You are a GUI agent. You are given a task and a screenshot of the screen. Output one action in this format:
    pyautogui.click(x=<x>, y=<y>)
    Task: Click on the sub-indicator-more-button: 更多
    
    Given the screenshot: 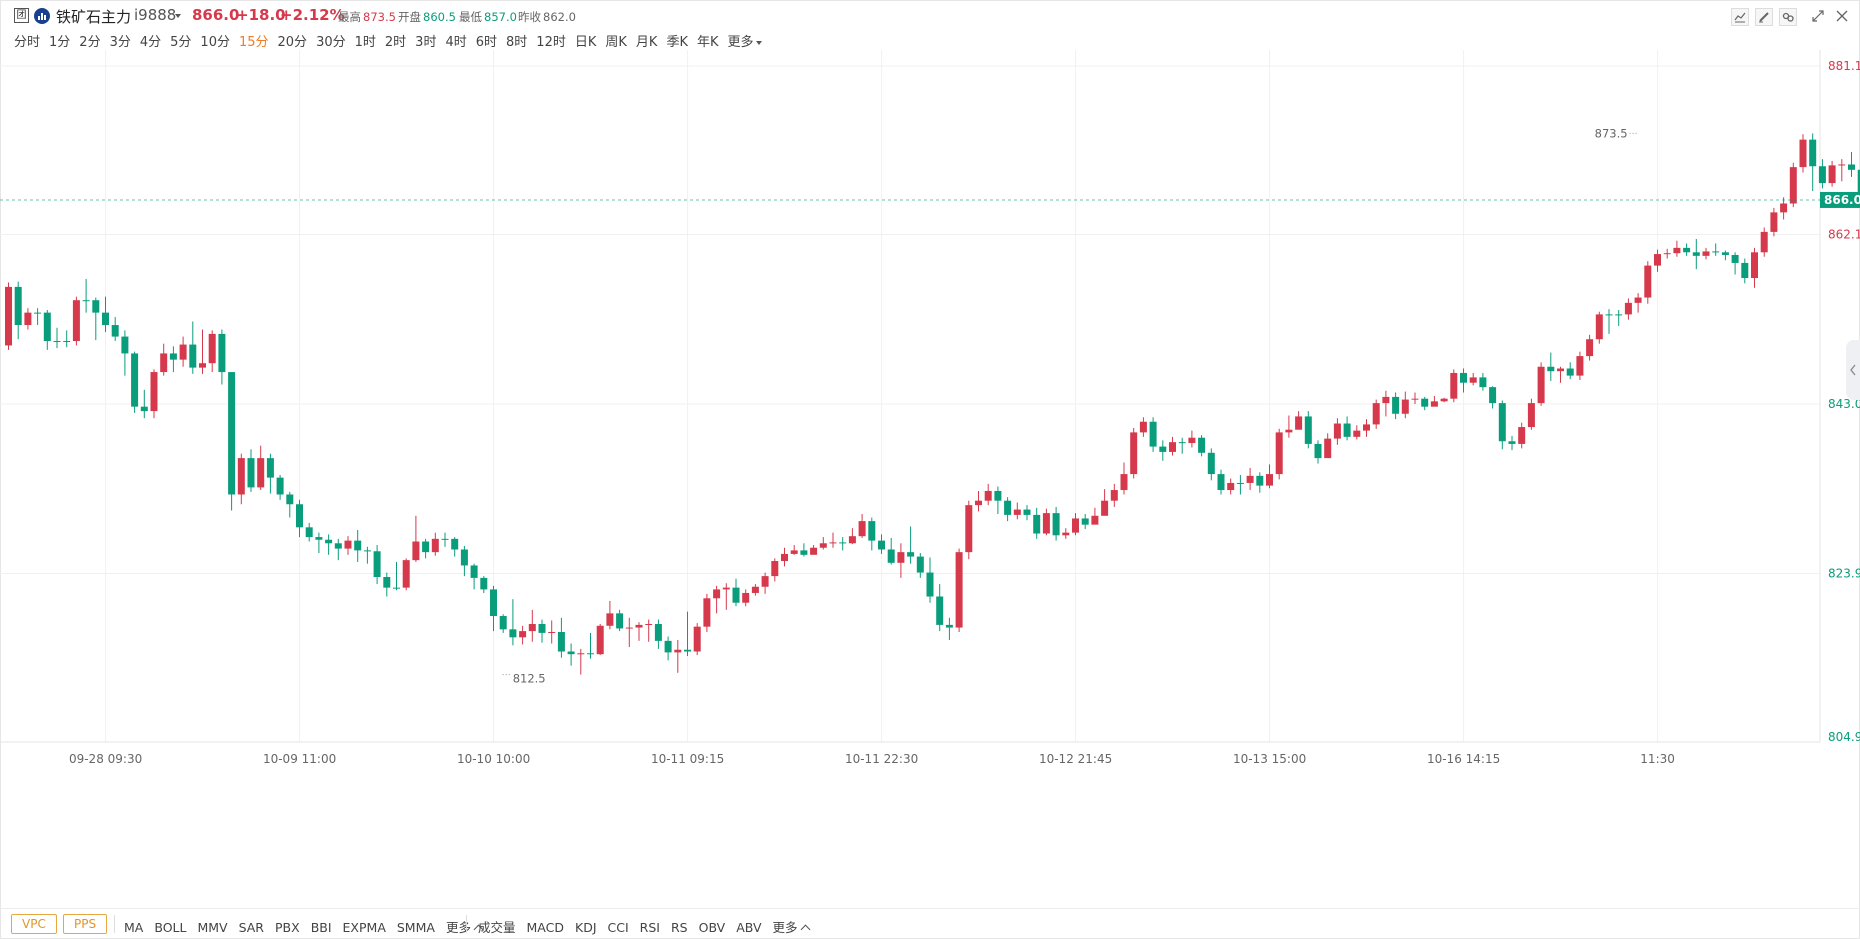 What is the action you would take?
    pyautogui.click(x=791, y=927)
    